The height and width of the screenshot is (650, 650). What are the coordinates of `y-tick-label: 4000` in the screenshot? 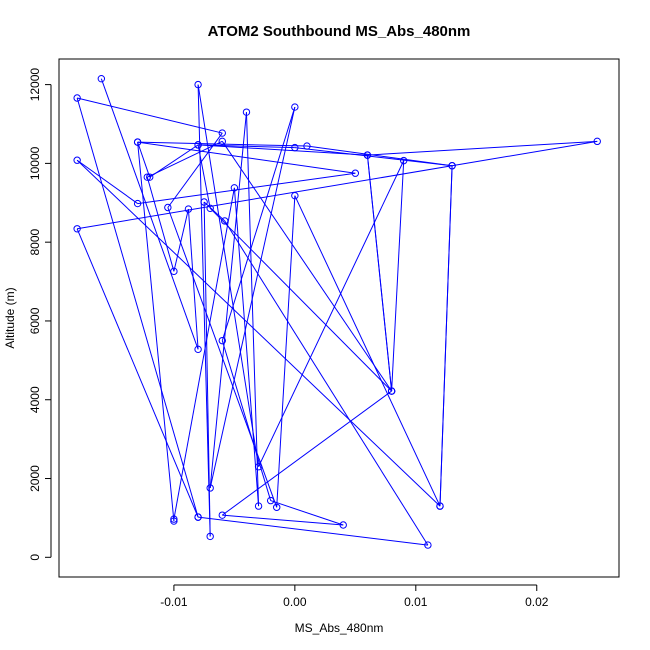 It's located at (35, 399).